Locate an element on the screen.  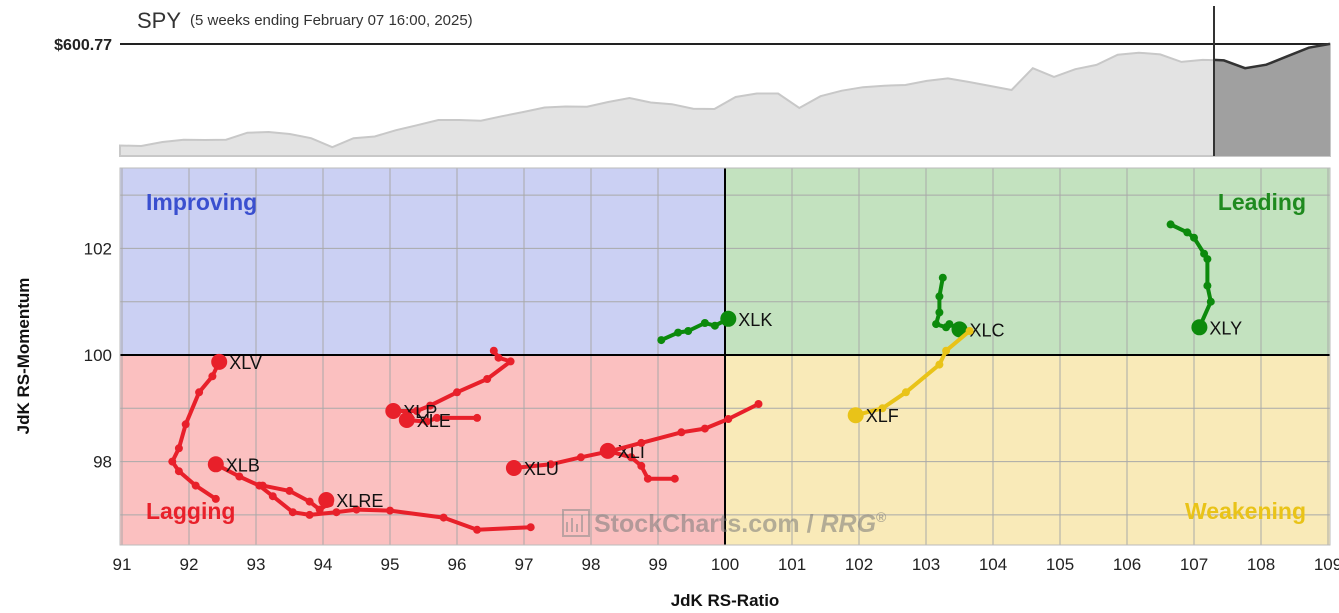
series-label-xlf: XLF is located at coordinates (882, 416).